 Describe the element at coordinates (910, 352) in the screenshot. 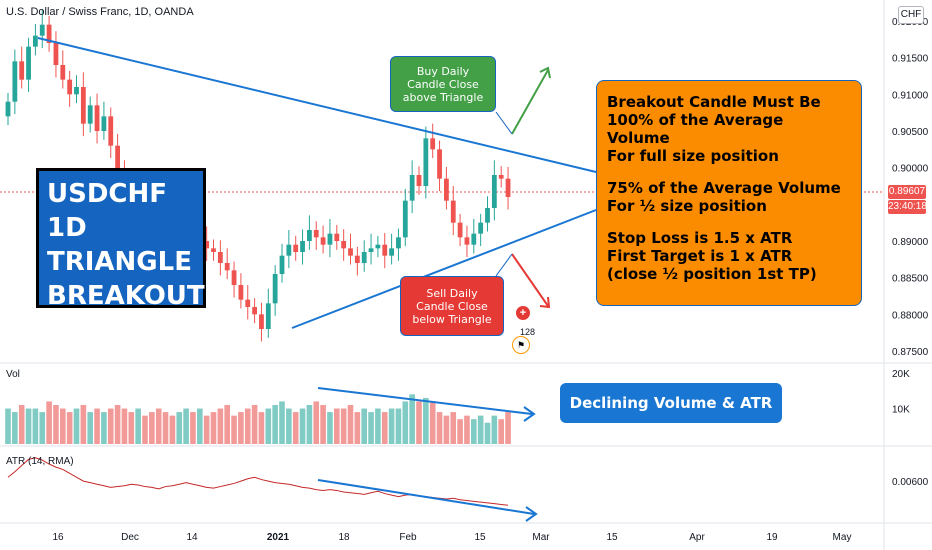

I see `price-tick-label: 0.87500` at that location.